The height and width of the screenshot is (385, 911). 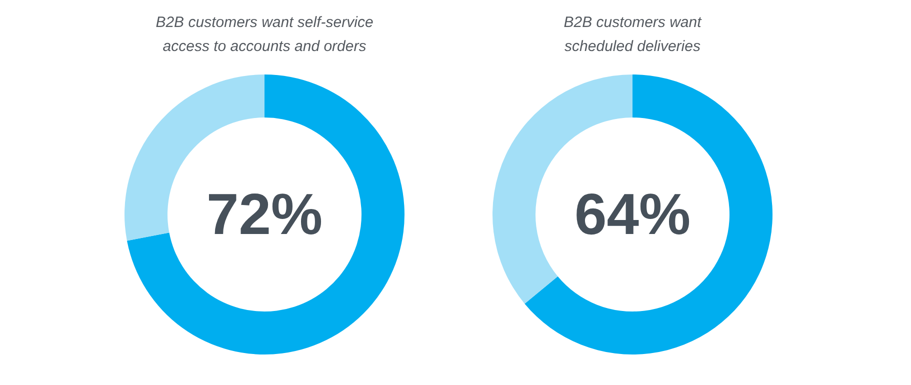 I want to click on chart-title: B2B customers want self-service access to accounts and orders, so click(x=265, y=34).